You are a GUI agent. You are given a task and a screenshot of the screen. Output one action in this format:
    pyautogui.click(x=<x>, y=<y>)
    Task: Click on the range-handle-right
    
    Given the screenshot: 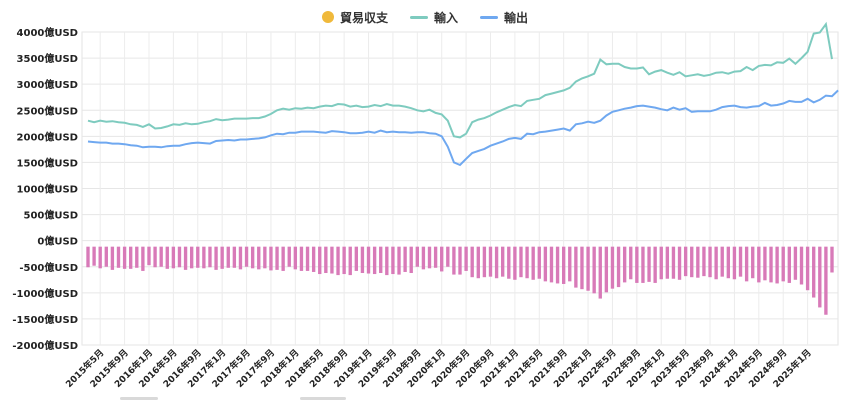 What is the action you would take?
    pyautogui.click(x=323, y=398)
    